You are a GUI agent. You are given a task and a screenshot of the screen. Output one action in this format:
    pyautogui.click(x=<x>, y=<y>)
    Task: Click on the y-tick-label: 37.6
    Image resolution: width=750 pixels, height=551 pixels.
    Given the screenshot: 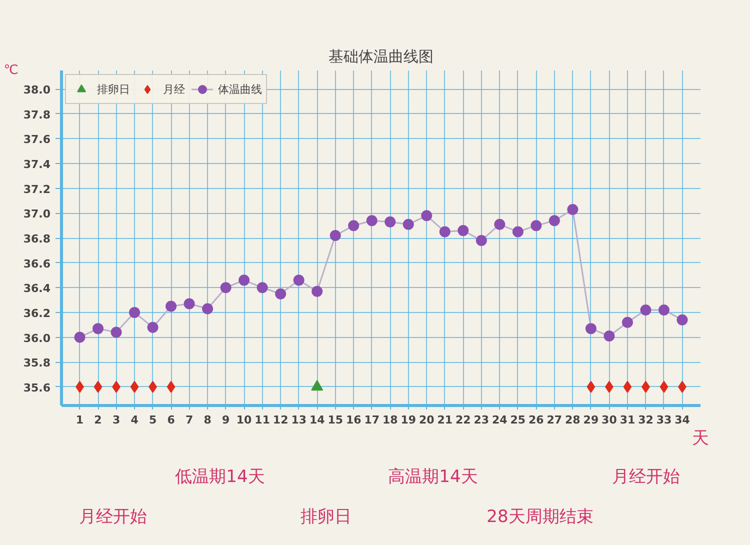 What is the action you would take?
    pyautogui.click(x=37, y=139)
    